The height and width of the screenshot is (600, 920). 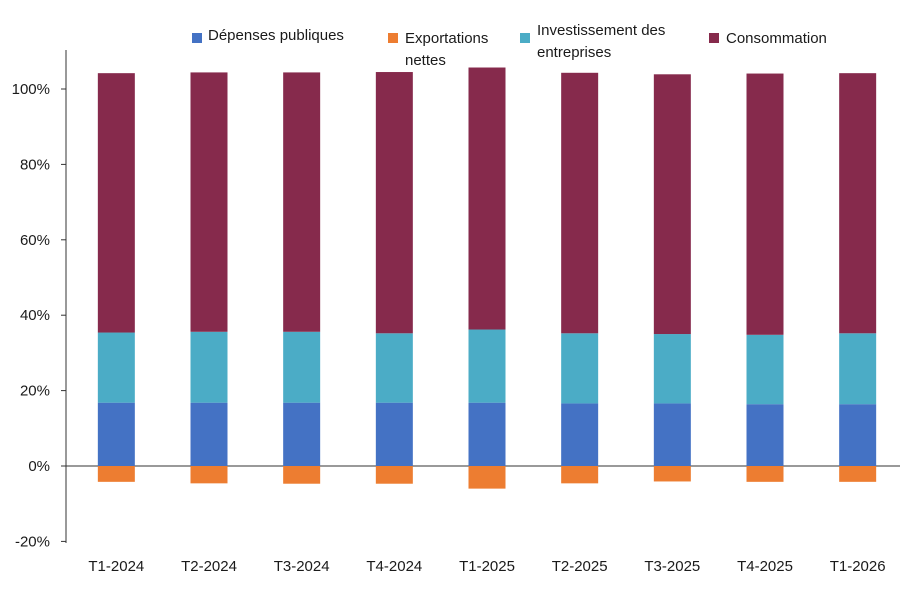 I want to click on x-tick-label: T1-2026, so click(x=858, y=566).